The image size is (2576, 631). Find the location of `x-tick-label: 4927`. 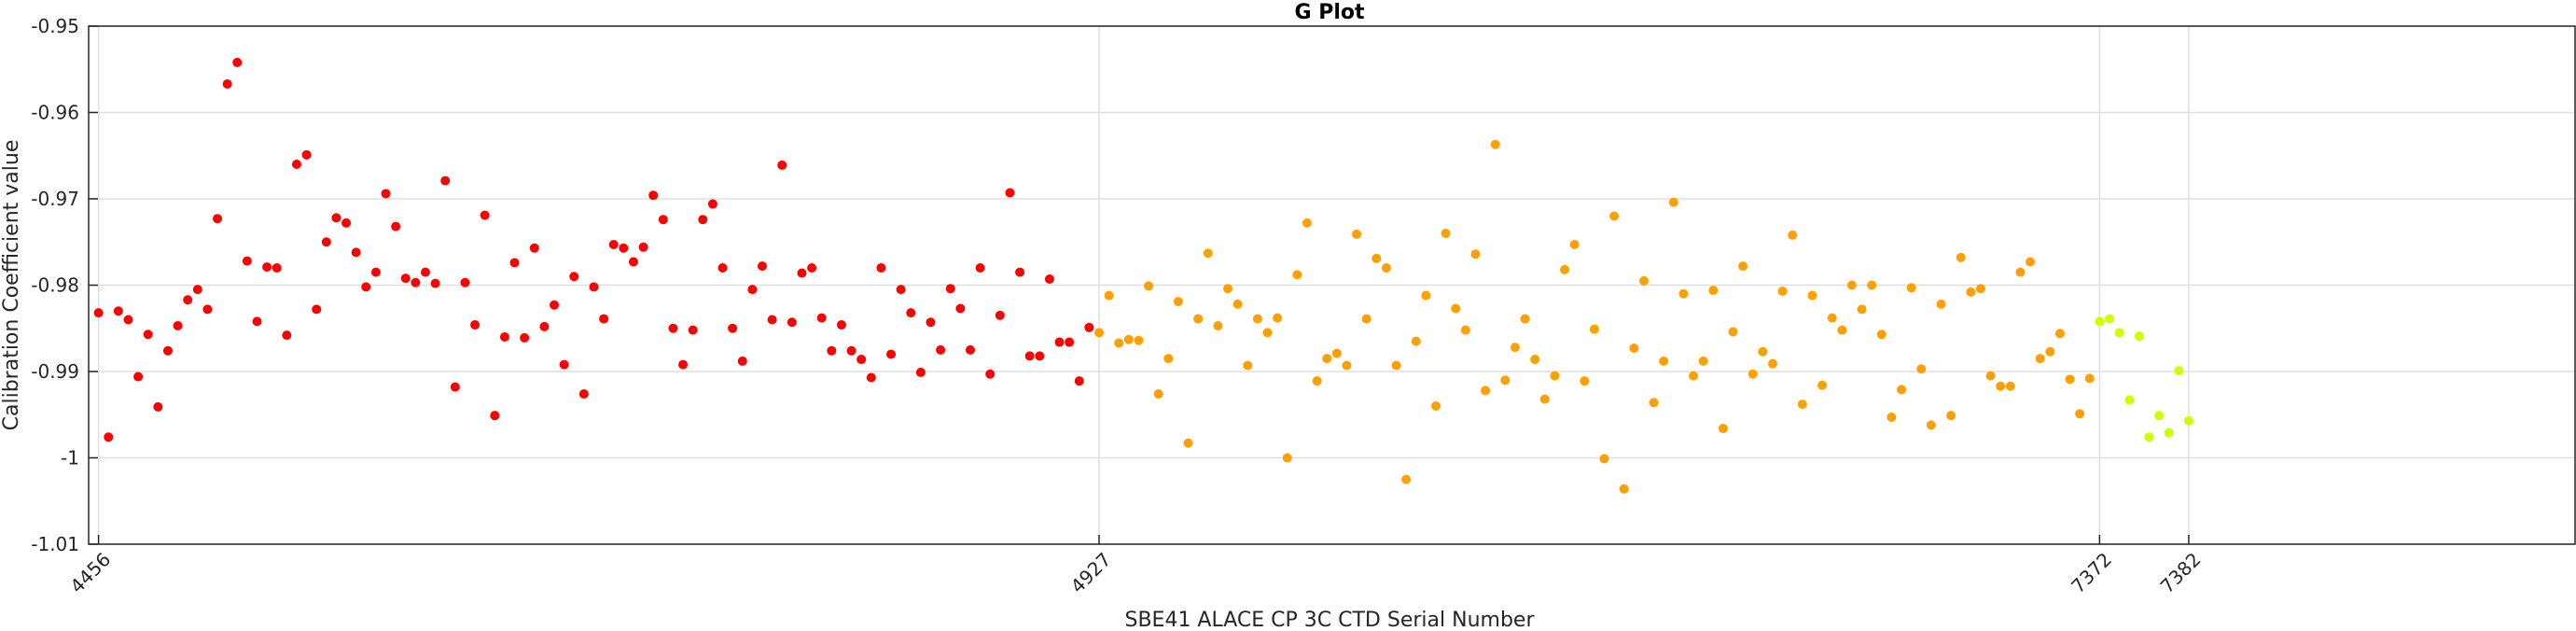

x-tick-label: 4927 is located at coordinates (1091, 572).